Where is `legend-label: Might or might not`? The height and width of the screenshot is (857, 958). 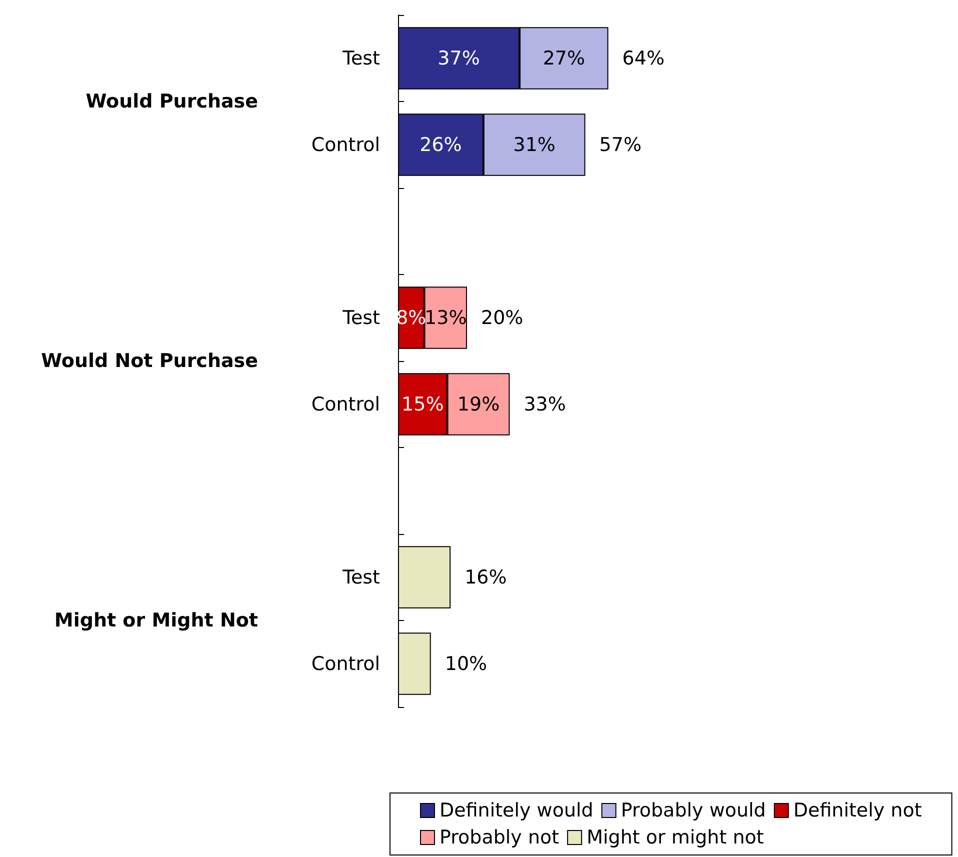 legend-label: Might or might not is located at coordinates (675, 837).